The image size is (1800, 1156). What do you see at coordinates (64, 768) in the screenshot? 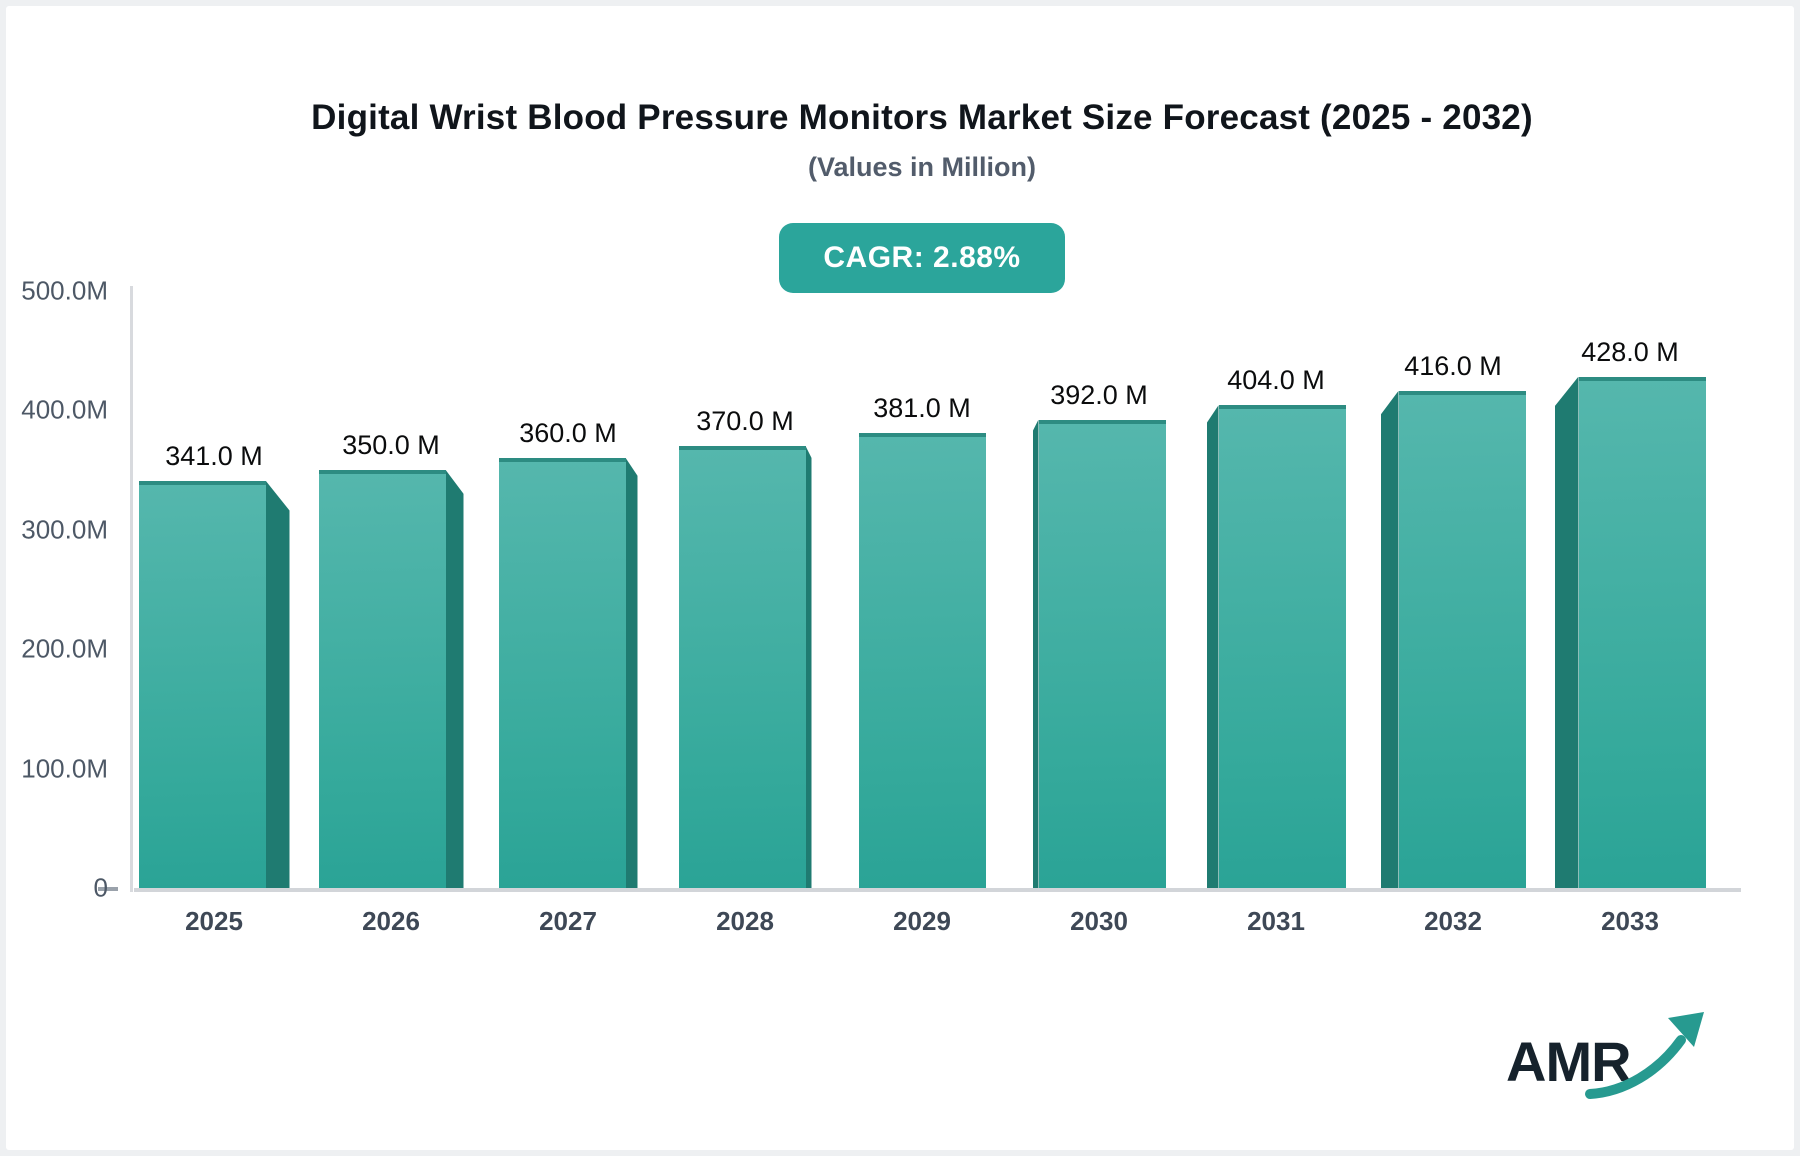
I see `y-tick-label: 100.0M` at bounding box center [64, 768].